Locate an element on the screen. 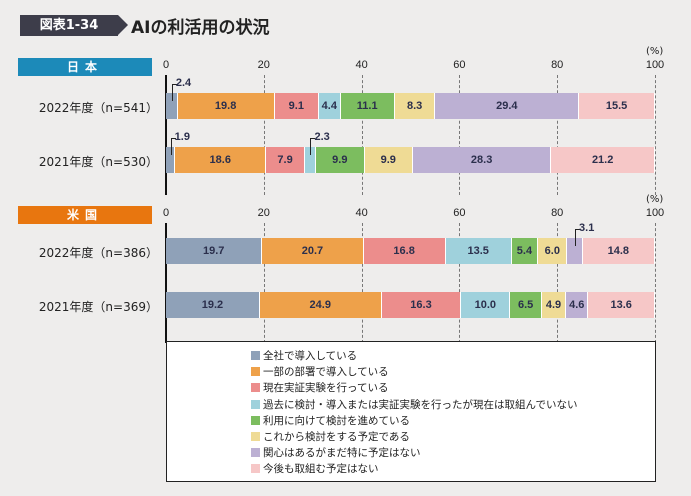 Image resolution: width=691 pixels, height=496 pixels. bar-segment: 13.5 is located at coordinates (478, 251).